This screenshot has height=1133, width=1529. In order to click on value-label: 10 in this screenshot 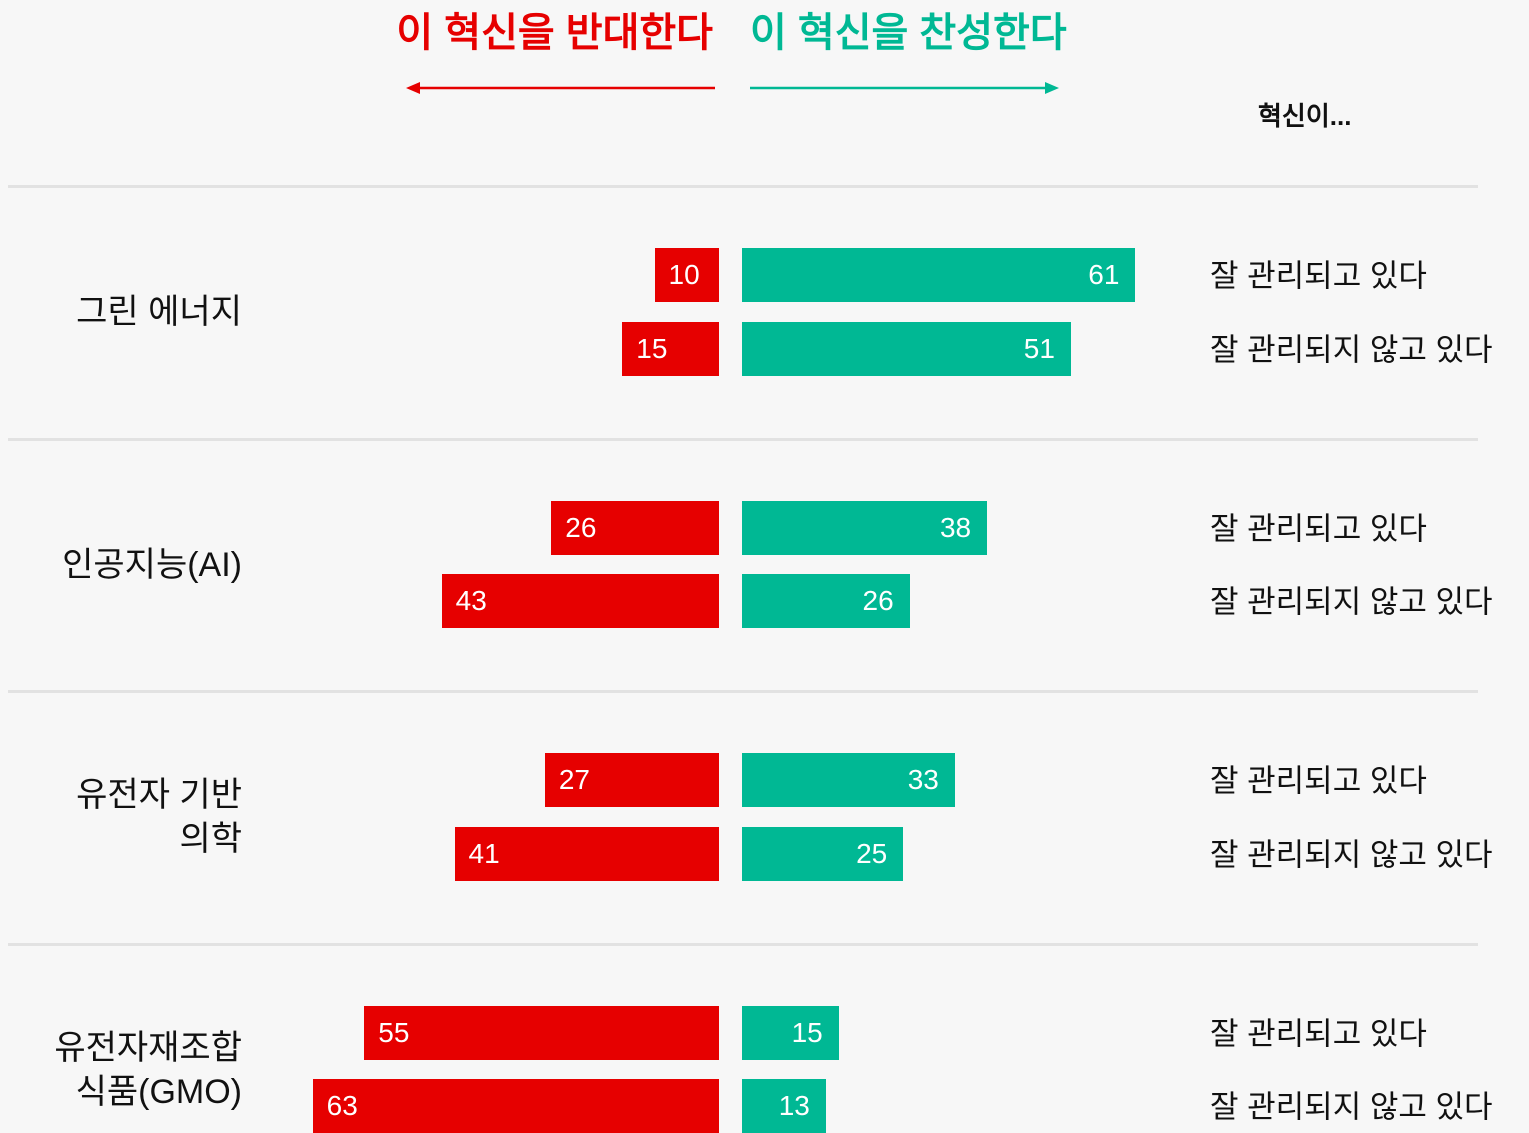, I will do `click(684, 274)`.